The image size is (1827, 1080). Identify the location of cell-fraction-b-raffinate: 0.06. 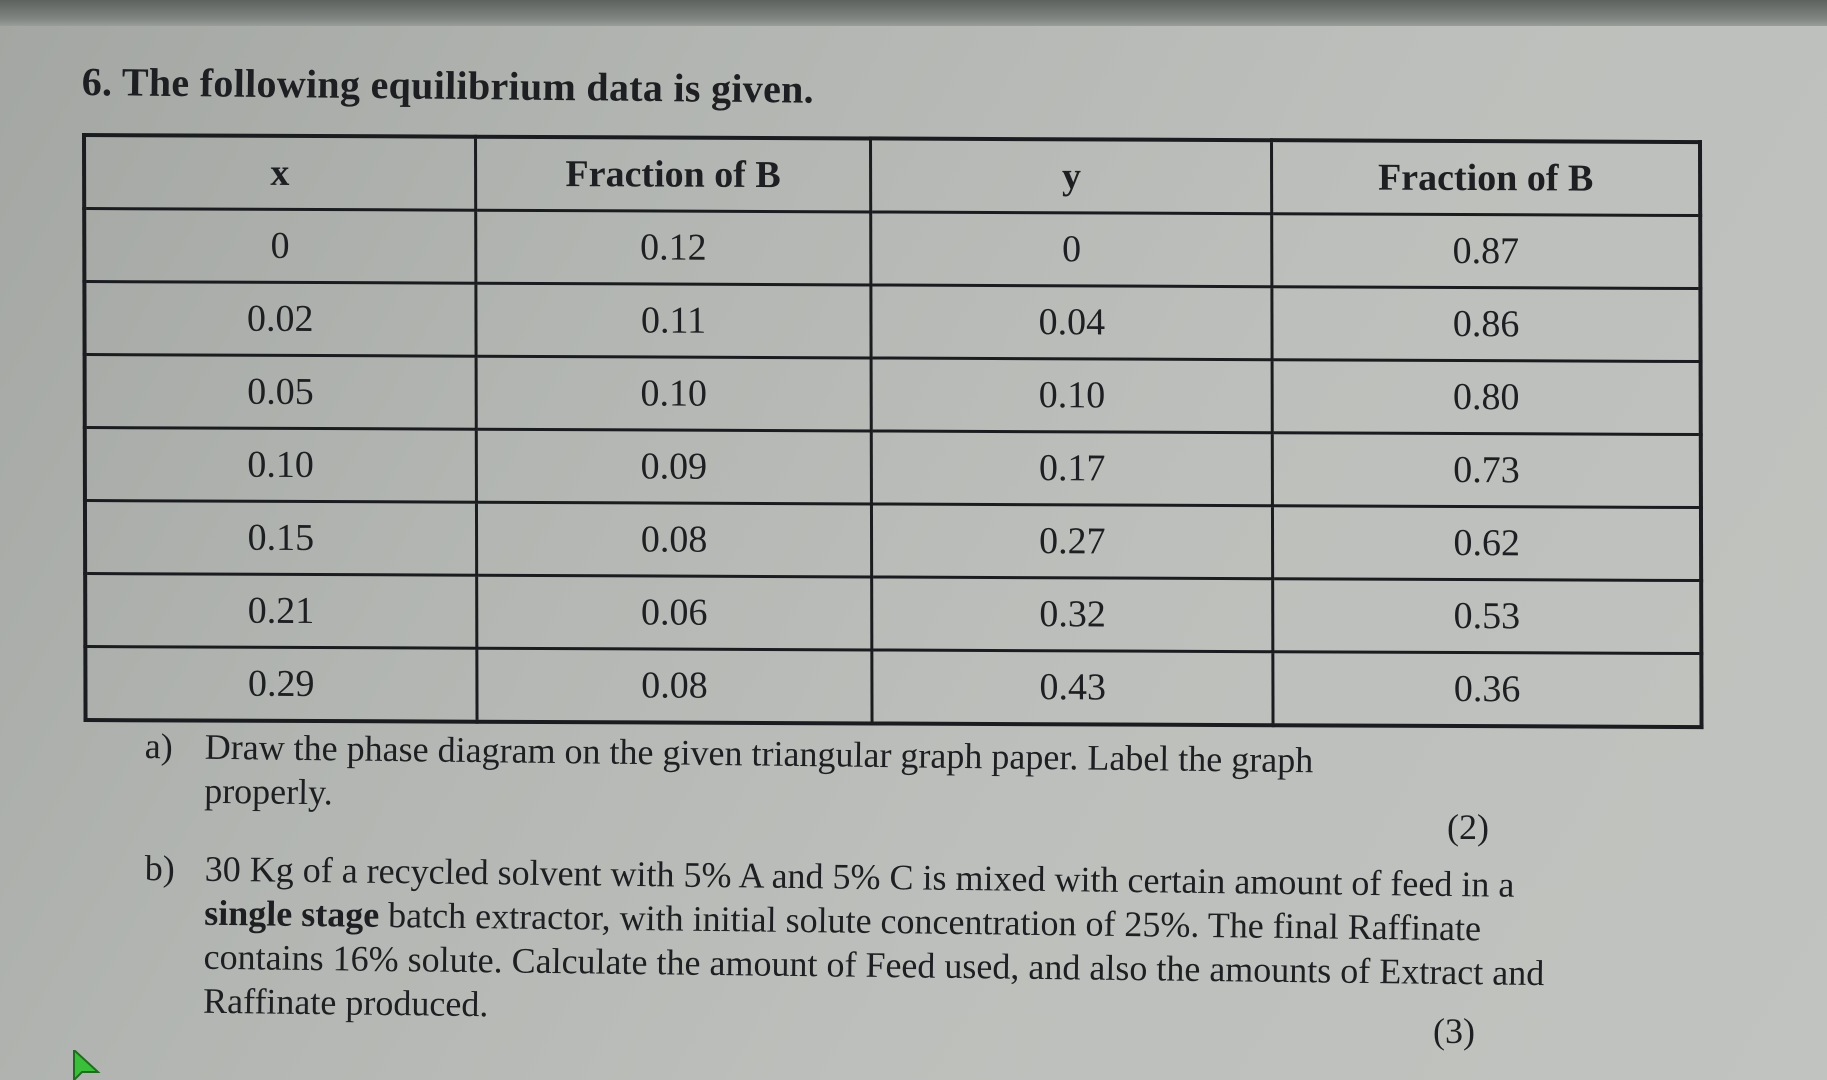
(674, 612).